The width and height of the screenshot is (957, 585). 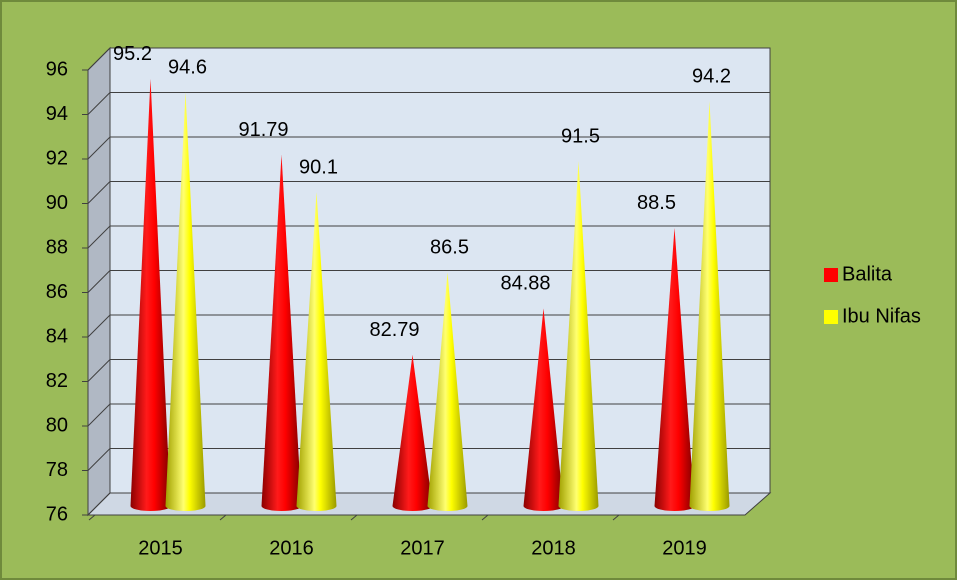 I want to click on y-tick-label: 94, so click(x=57, y=114).